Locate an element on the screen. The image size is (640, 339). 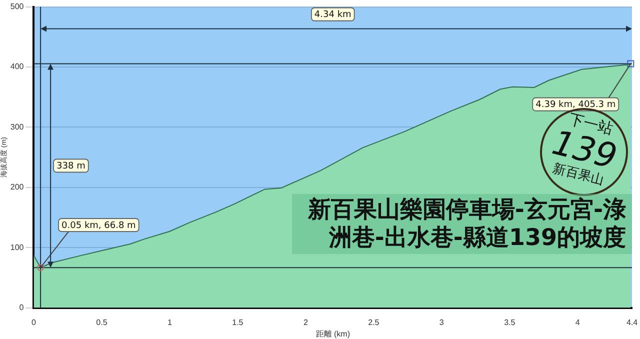
x-tick-label: 1.5 is located at coordinates (238, 322).